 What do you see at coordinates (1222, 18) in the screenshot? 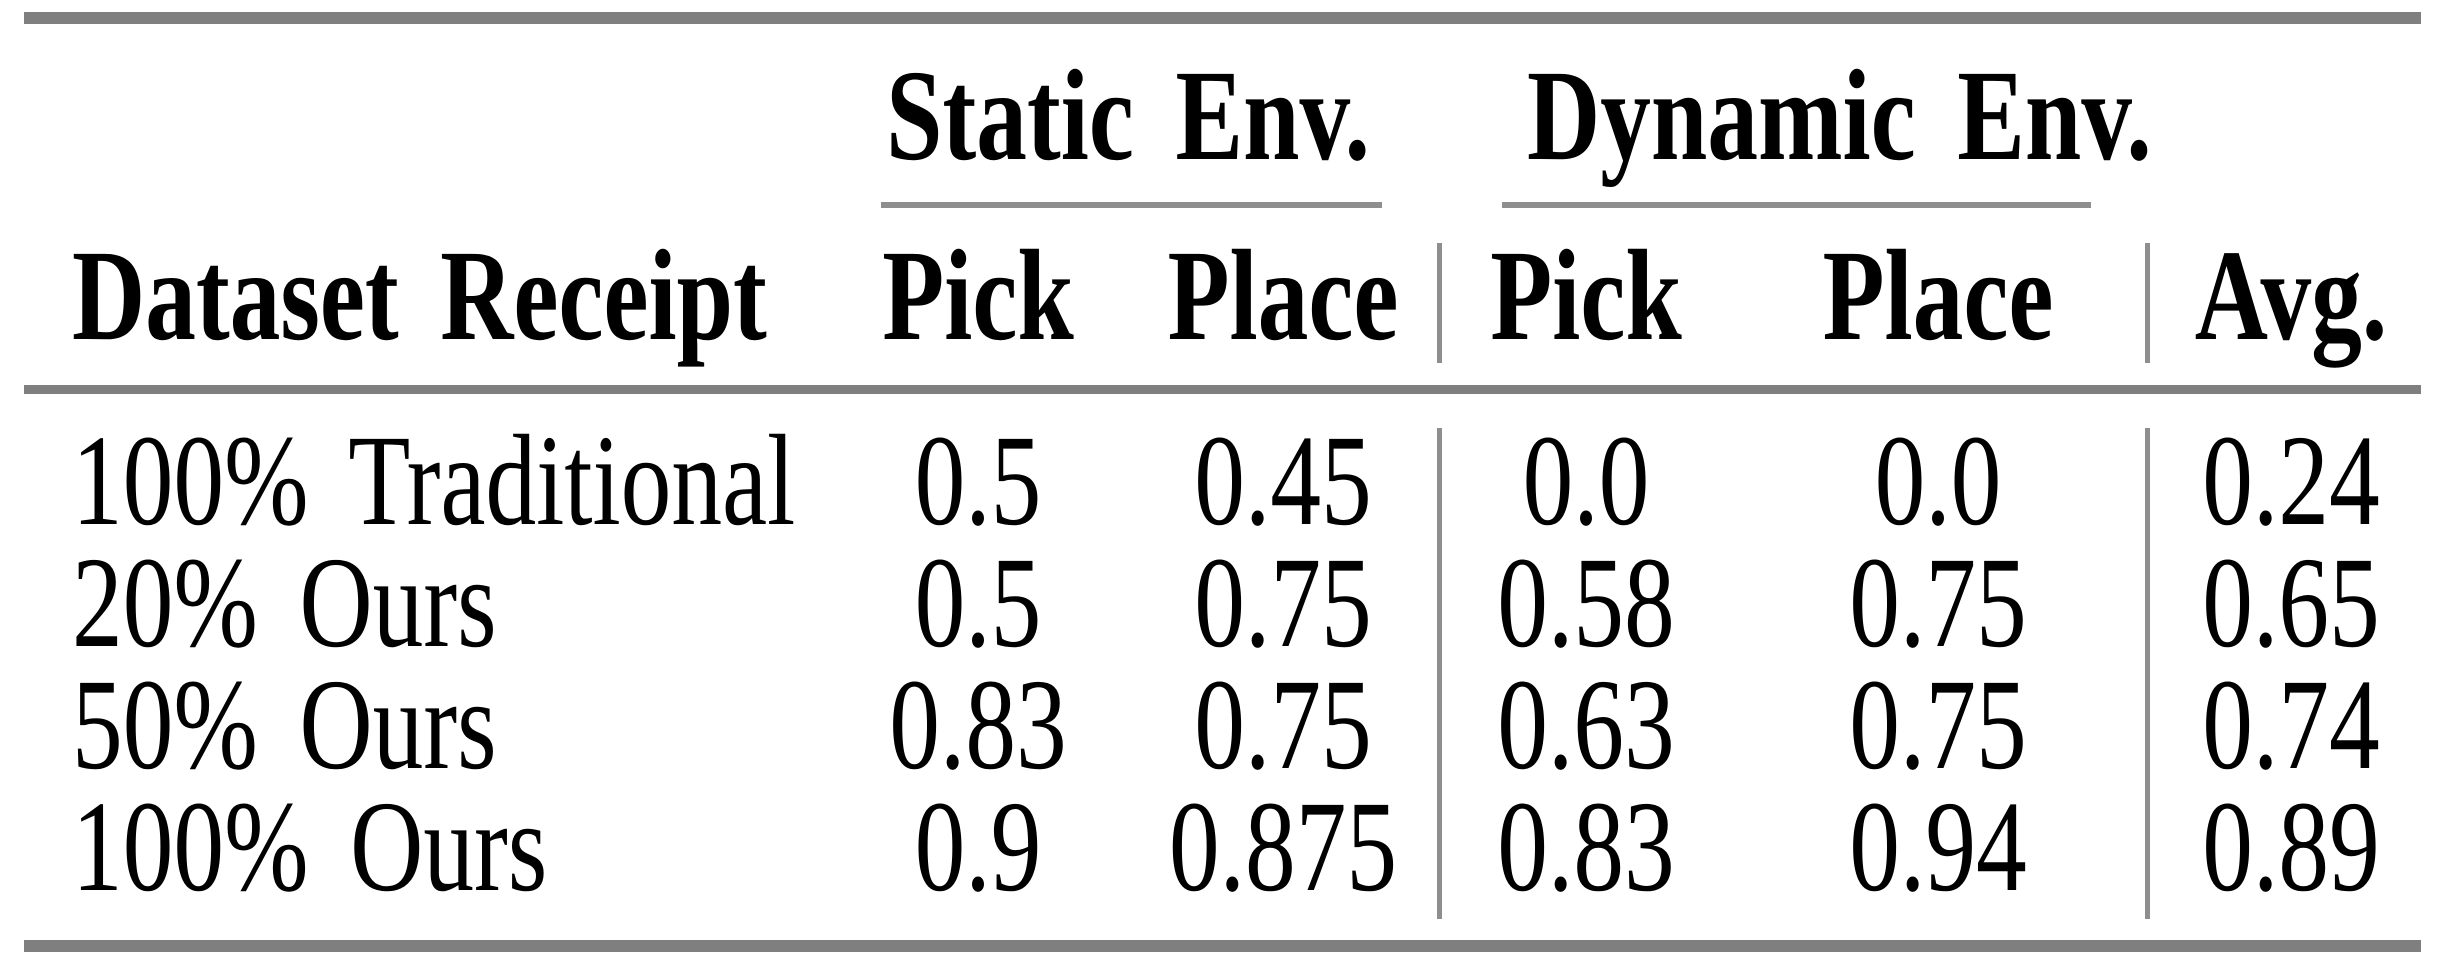
I see `table-top-rule` at bounding box center [1222, 18].